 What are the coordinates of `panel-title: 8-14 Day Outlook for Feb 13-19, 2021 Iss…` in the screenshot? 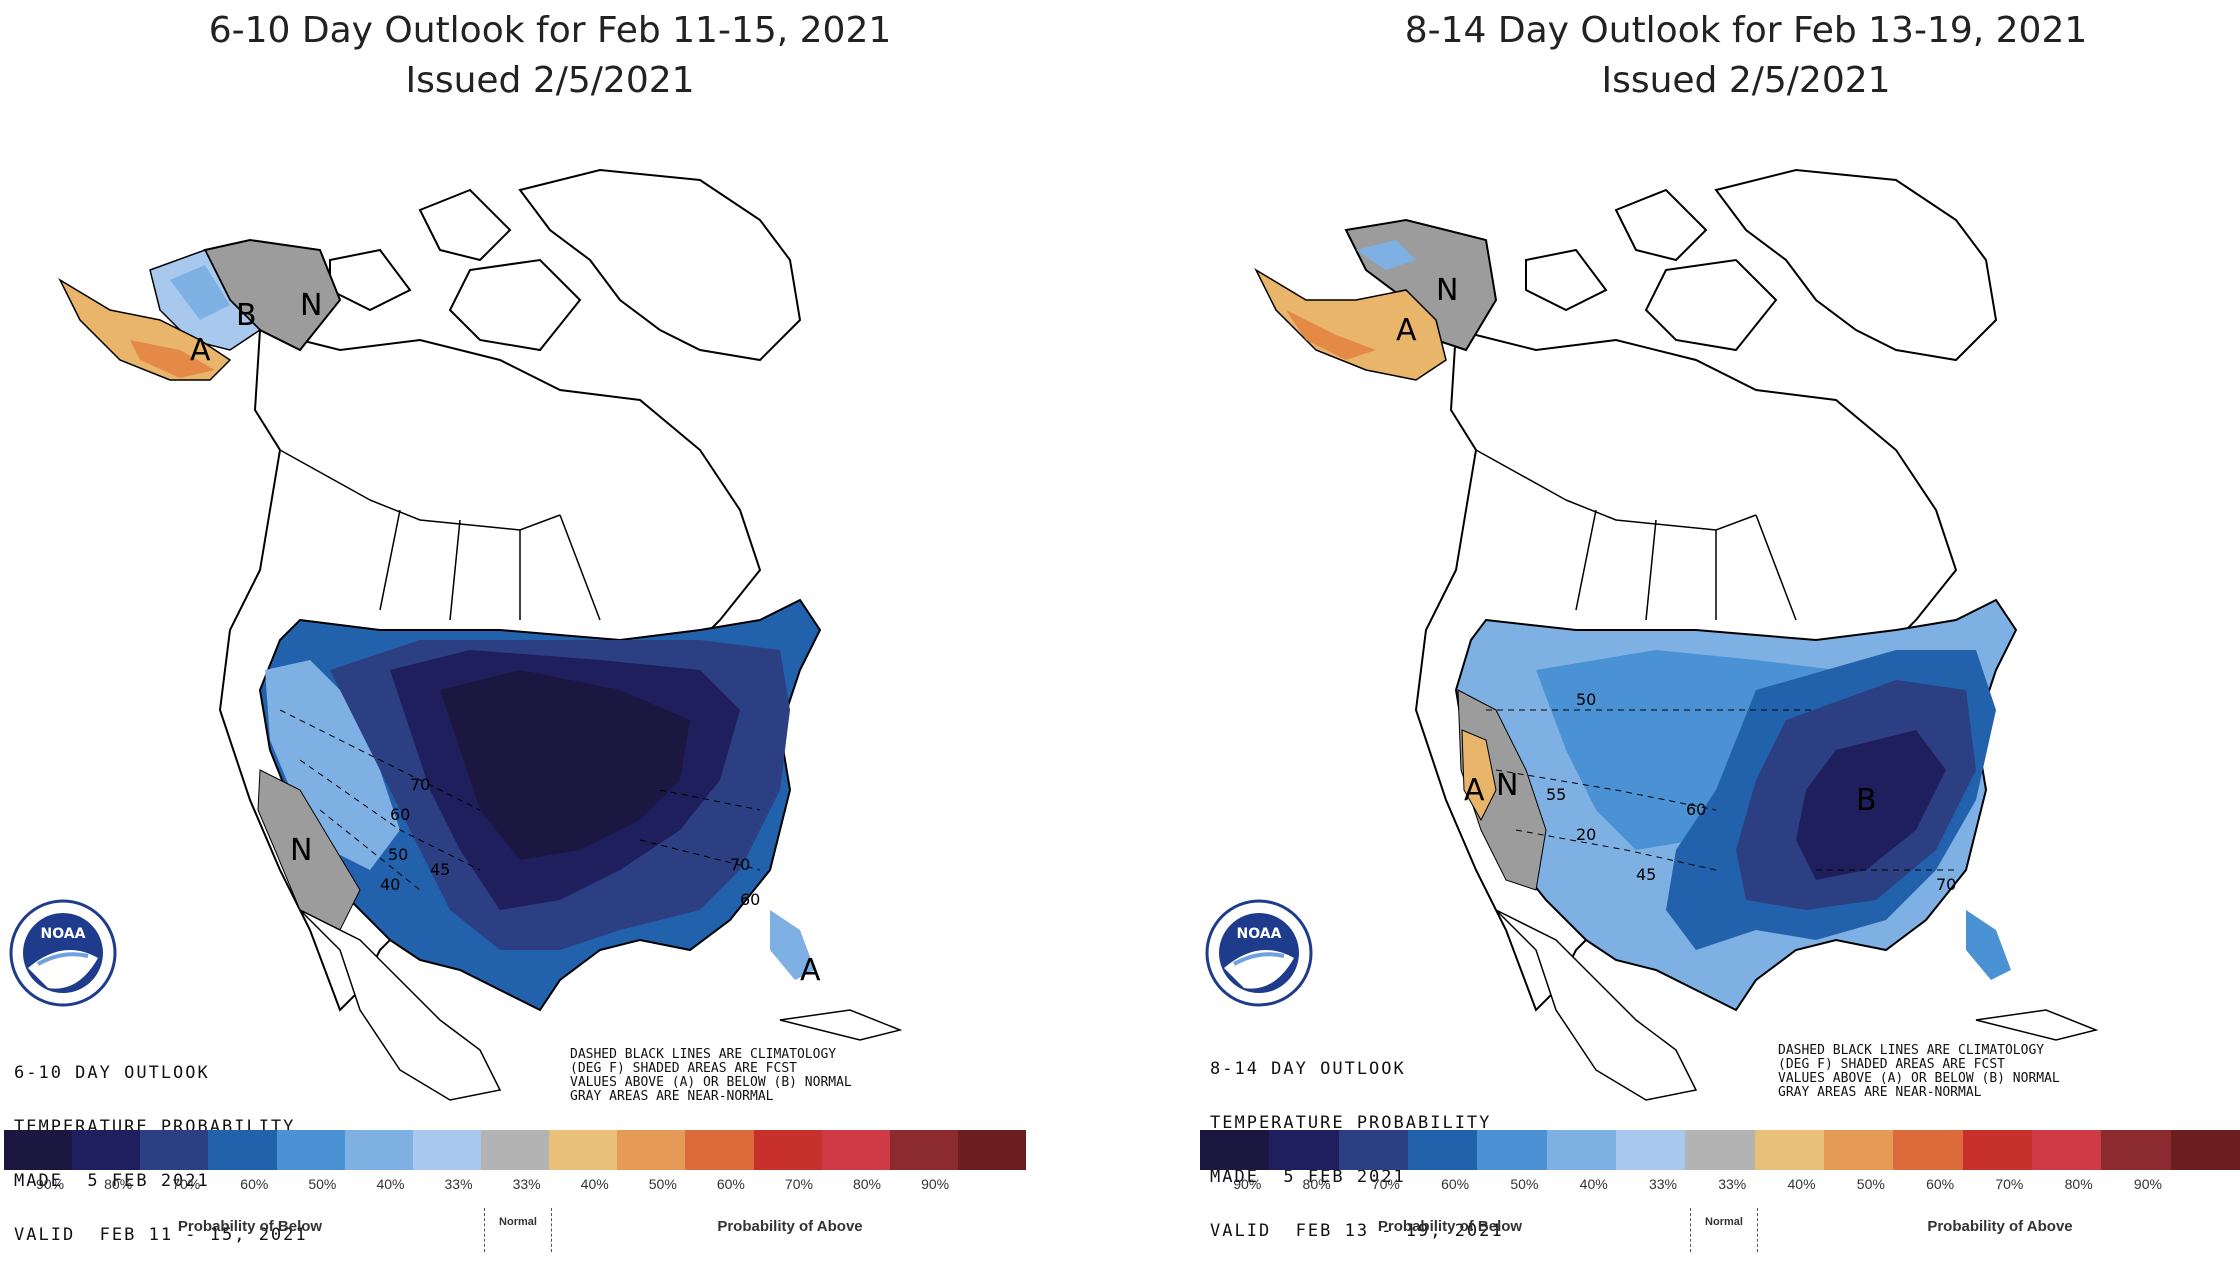 It's located at (1718, 56).